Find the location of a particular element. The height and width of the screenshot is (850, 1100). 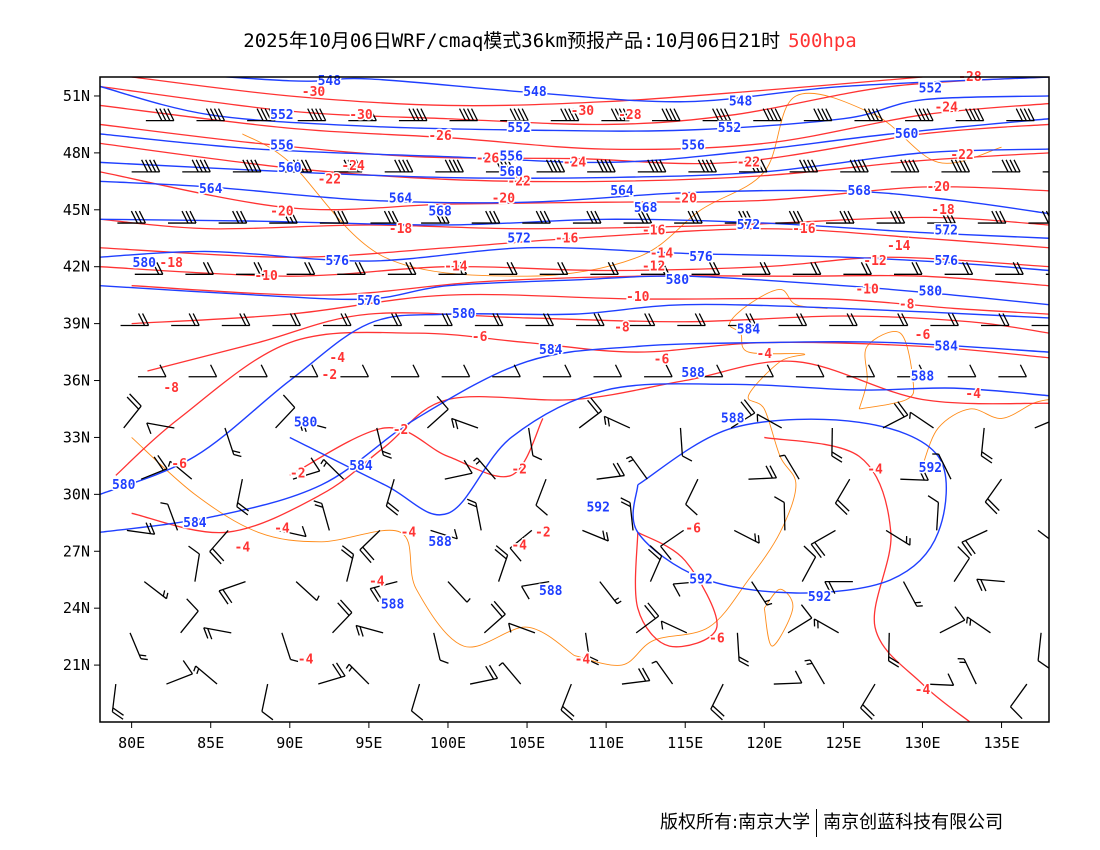

height-label: 564 is located at coordinates (622, 191).